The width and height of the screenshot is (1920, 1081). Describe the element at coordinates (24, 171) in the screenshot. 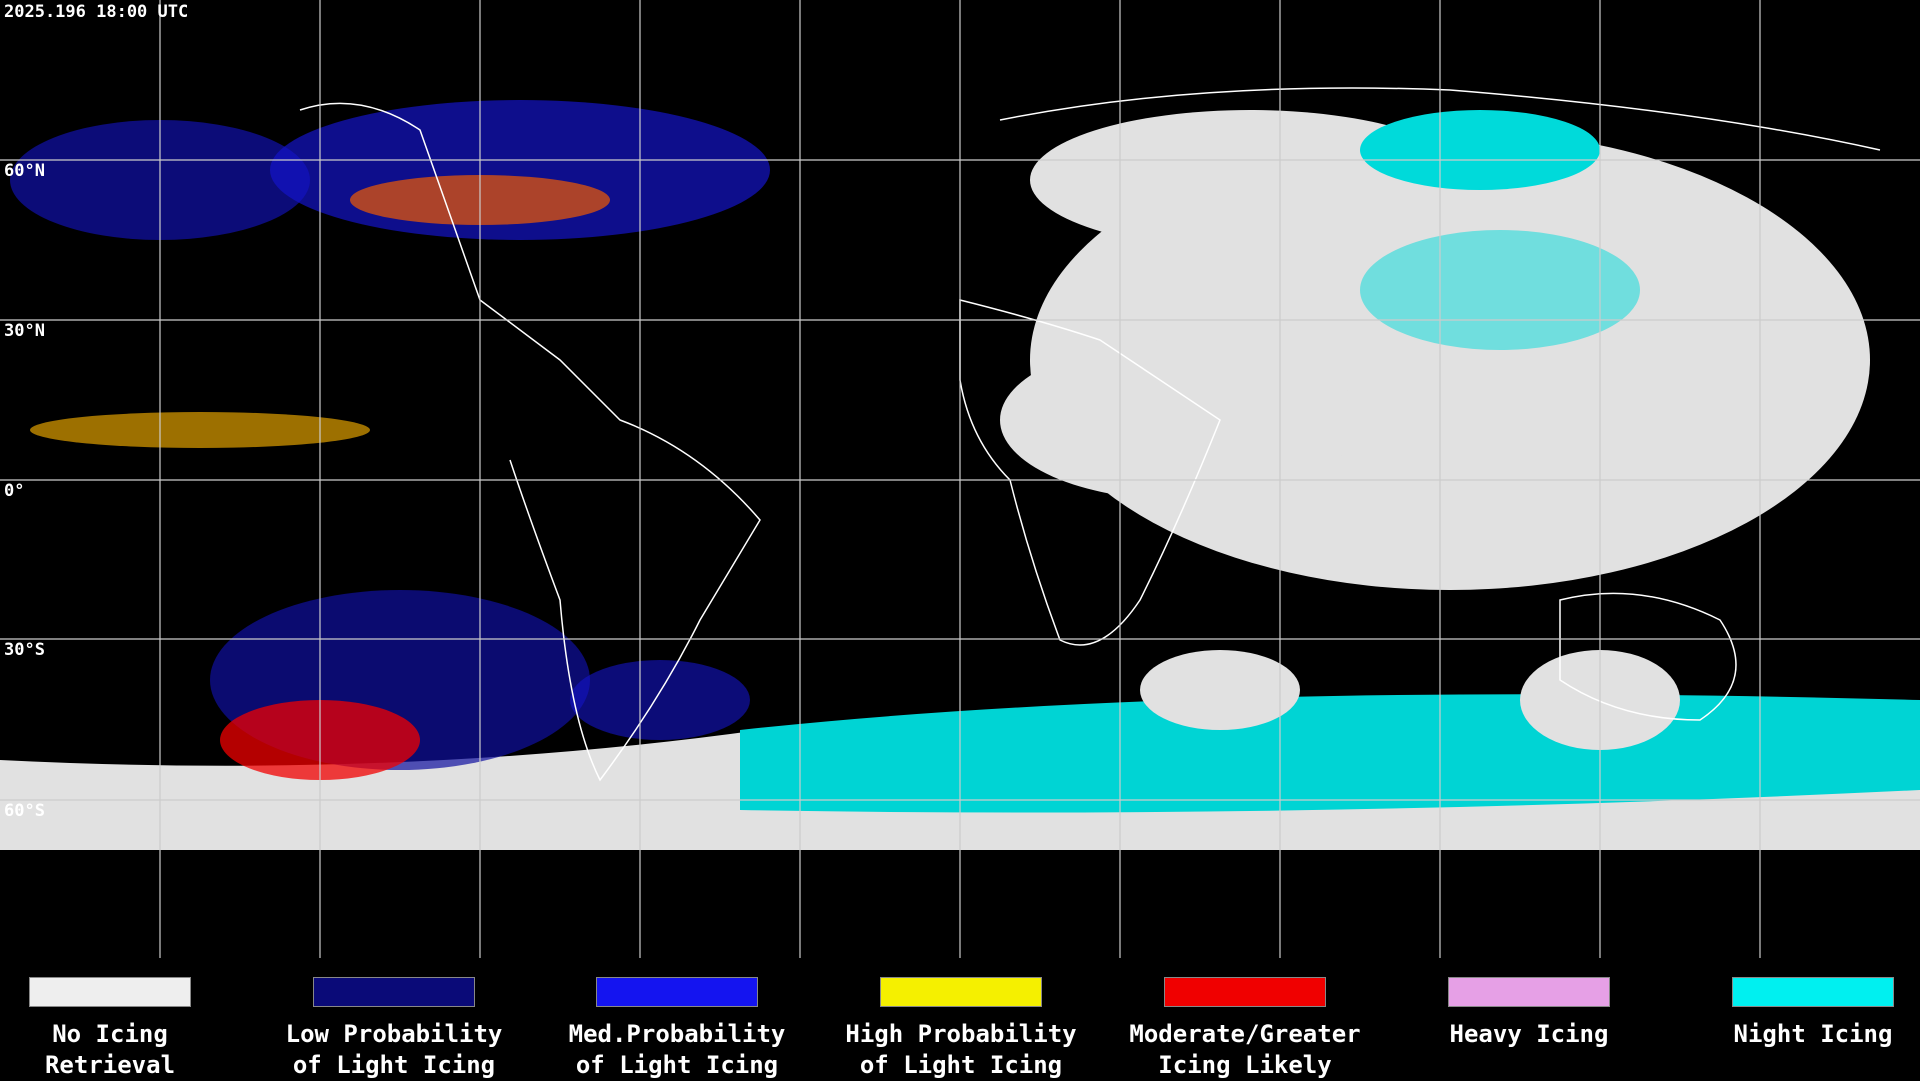

I see `latitude-label: 60°N` at that location.